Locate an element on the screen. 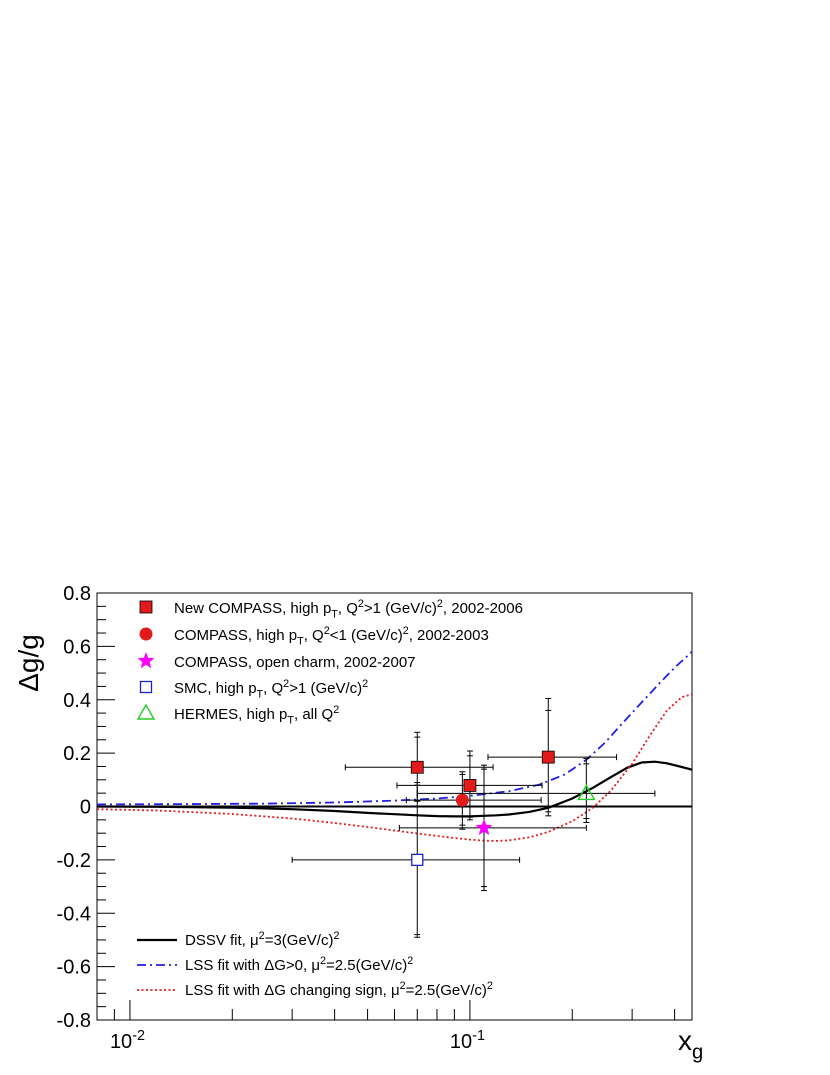 The width and height of the screenshot is (830, 1075). legend-label-3-sub: T is located at coordinates (260, 695).